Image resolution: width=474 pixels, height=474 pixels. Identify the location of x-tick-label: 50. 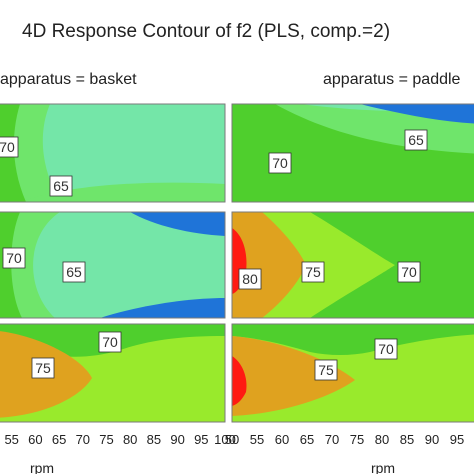
(232, 439).